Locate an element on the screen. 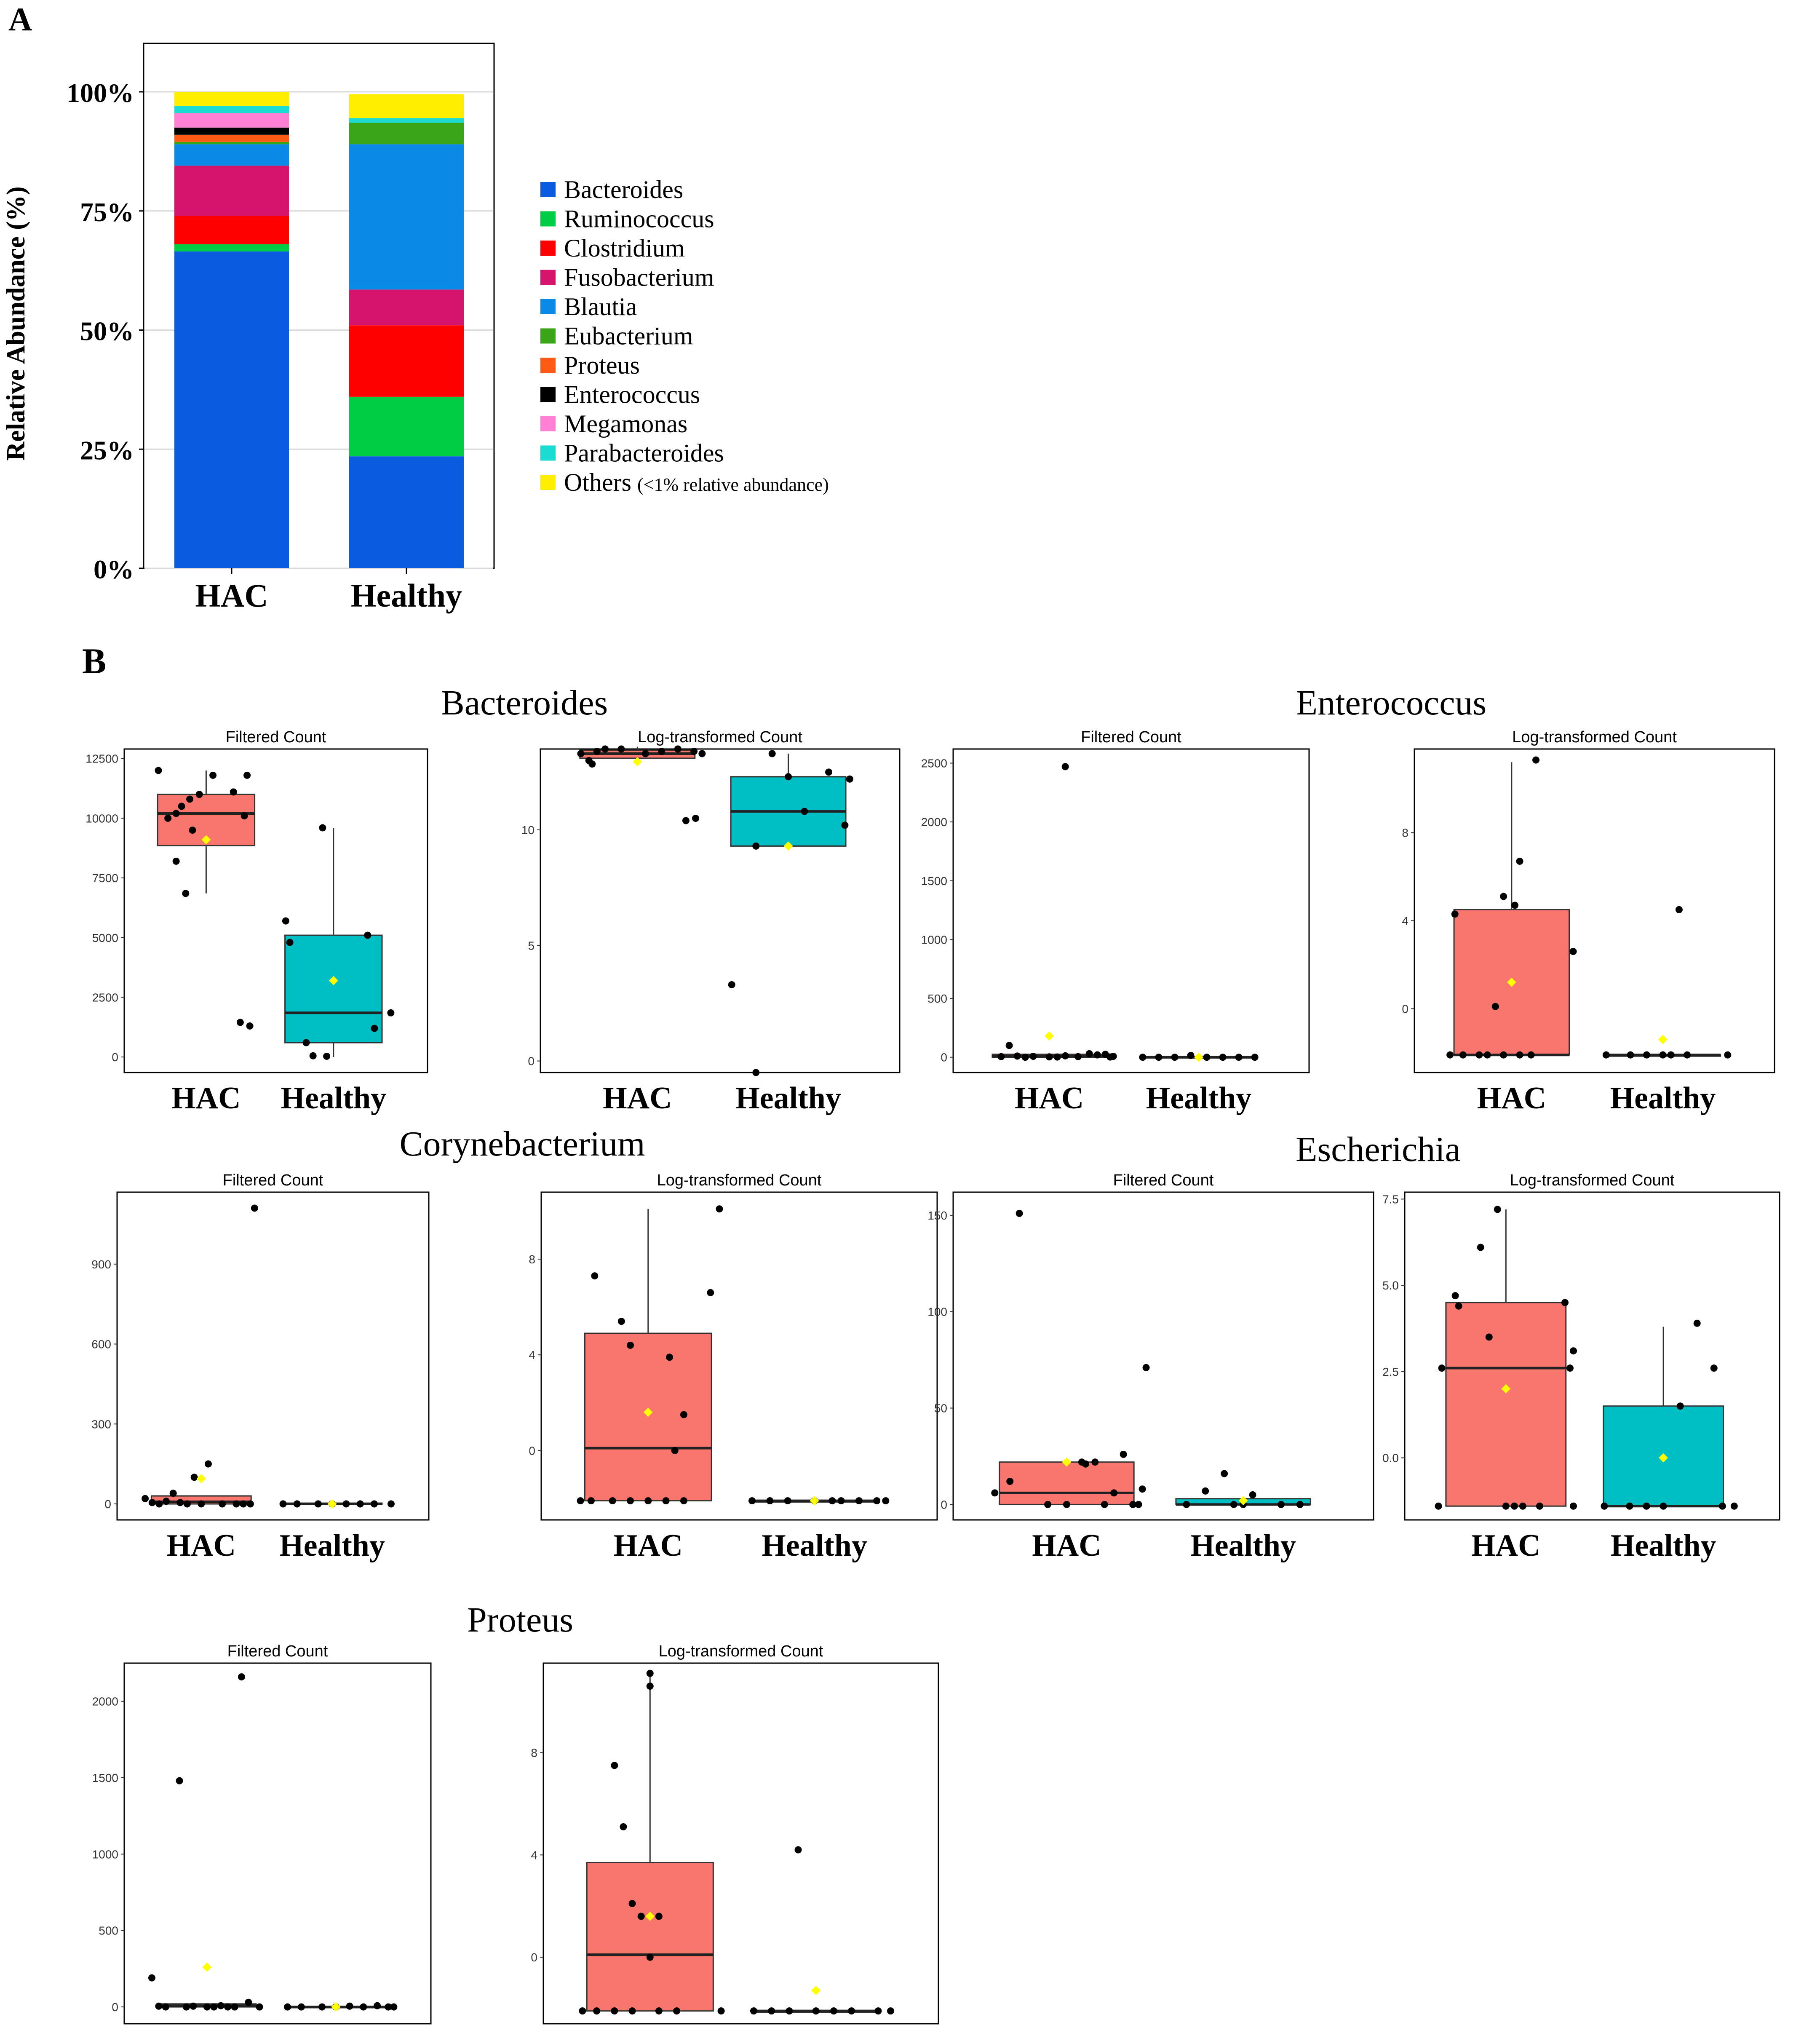 The image size is (1820, 2033). legend-item-enterococcus: Enterococcus is located at coordinates (620, 395).